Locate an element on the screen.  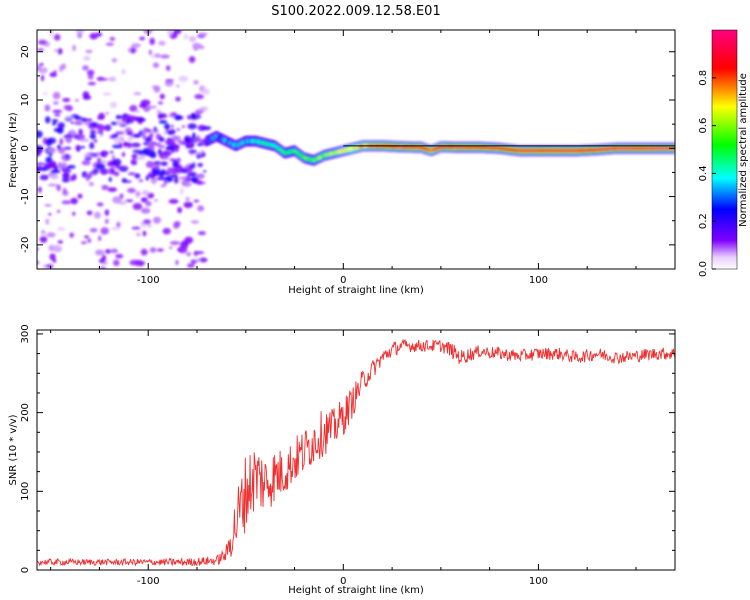
figure-title: S100.2022.009.12.58.E01 is located at coordinates (355, 11).